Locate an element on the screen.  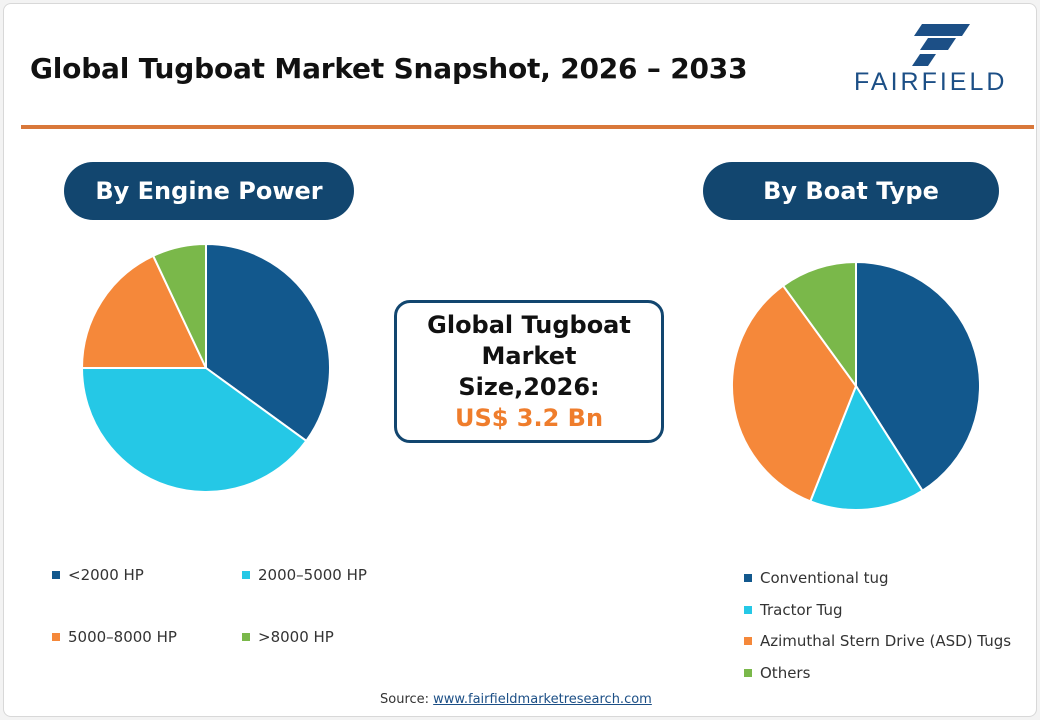
legend-label: 2000–5000 HP is located at coordinates (312, 575).